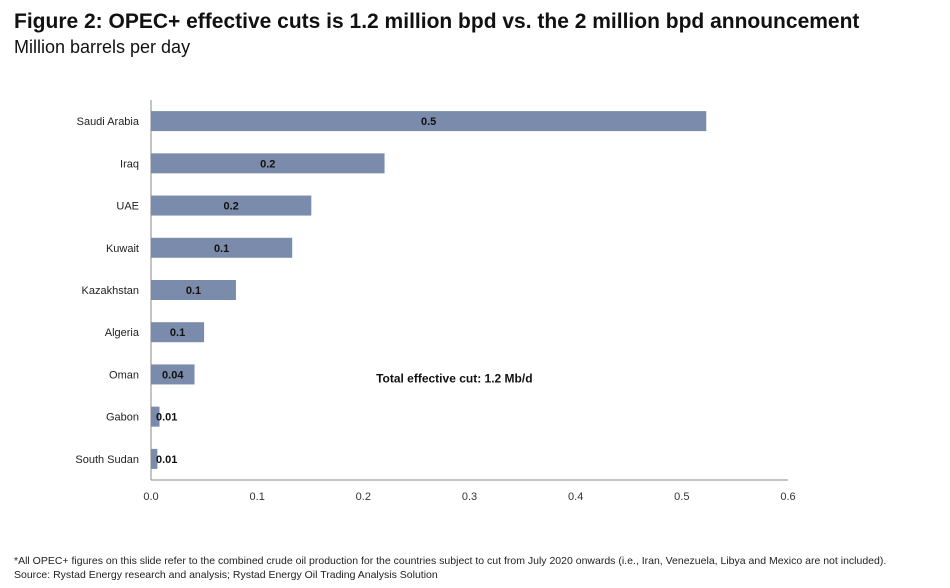 Image resolution: width=950 pixels, height=588 pixels. I want to click on data-label: 0.04, so click(173, 375).